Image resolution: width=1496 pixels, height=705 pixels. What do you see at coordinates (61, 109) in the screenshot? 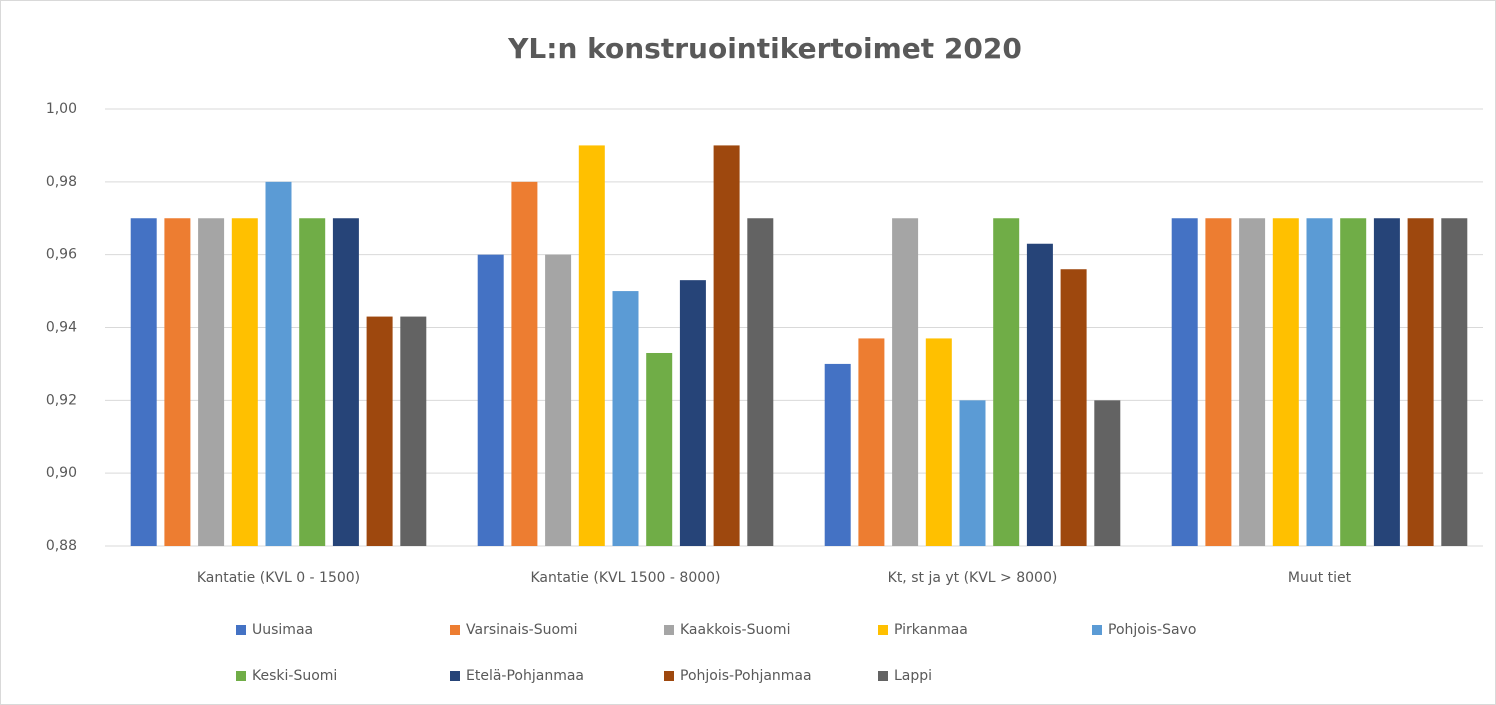
I see `y-tick-label: 1,00` at bounding box center [61, 109].